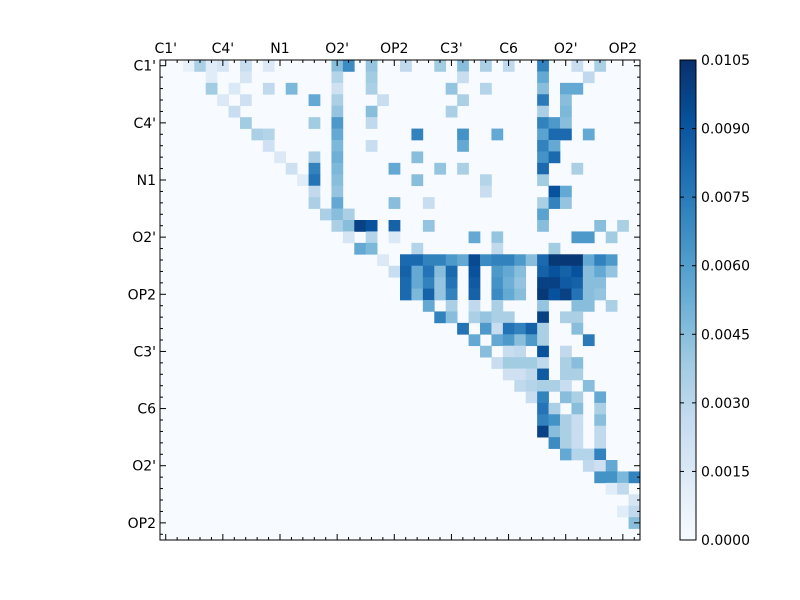 This screenshot has width=800, height=600. Describe the element at coordinates (142, 295) in the screenshot. I see `y-tick-labels: C1' C4' N1 O2' OP2 C3' C6 O2' OP2` at that location.